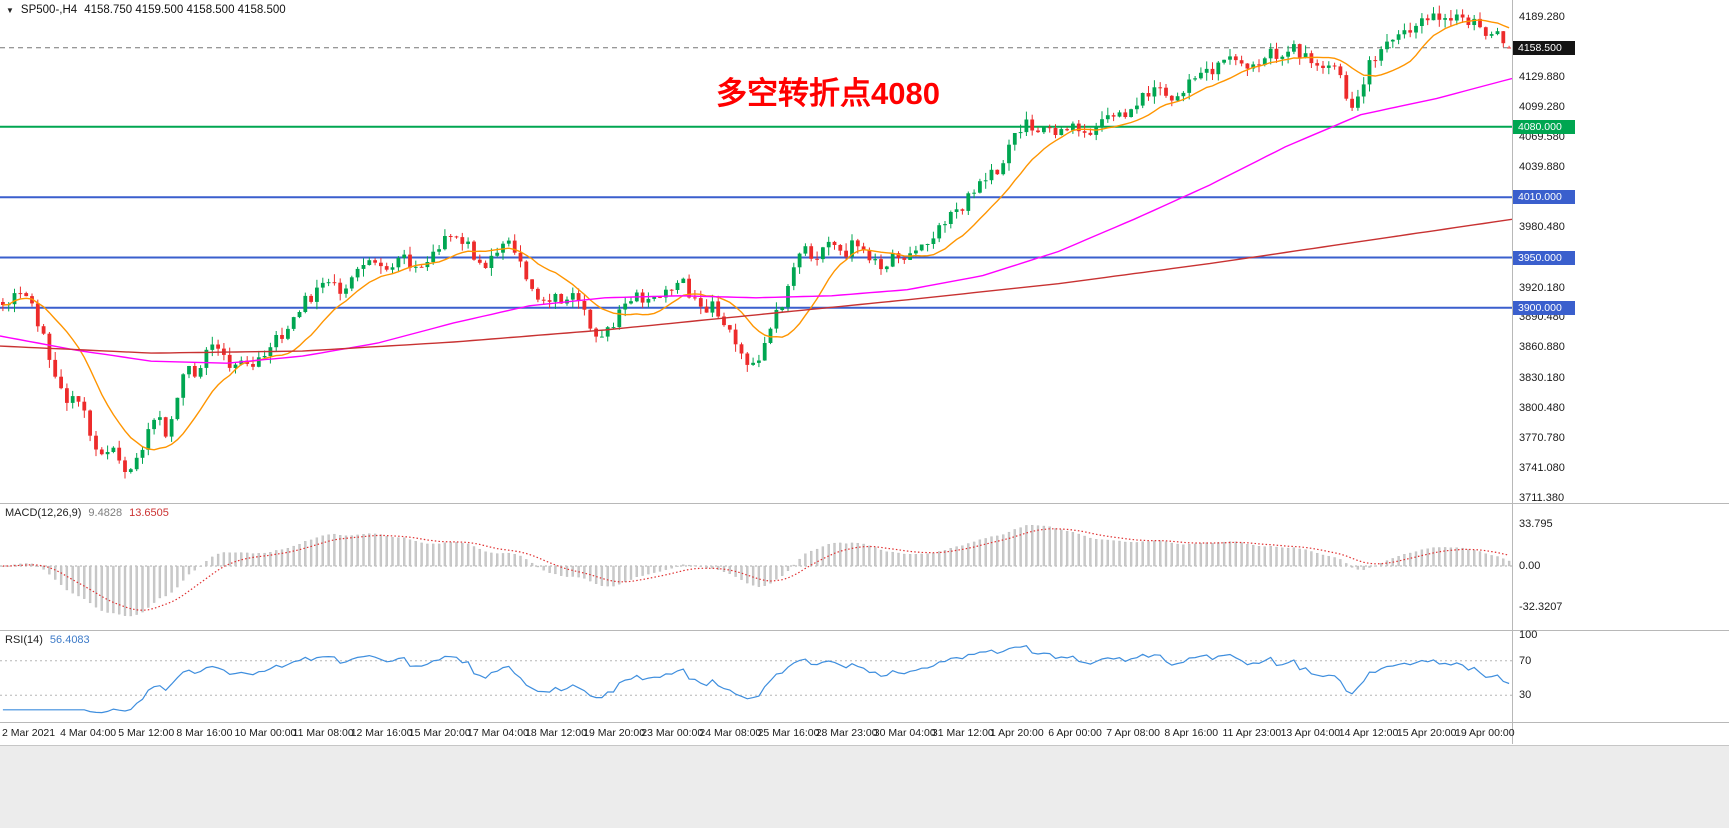 Image resolution: width=1729 pixels, height=828 pixels. Describe the element at coordinates (788, 733) in the screenshot. I see `time-tick: 25 Mar 16:00` at that location.